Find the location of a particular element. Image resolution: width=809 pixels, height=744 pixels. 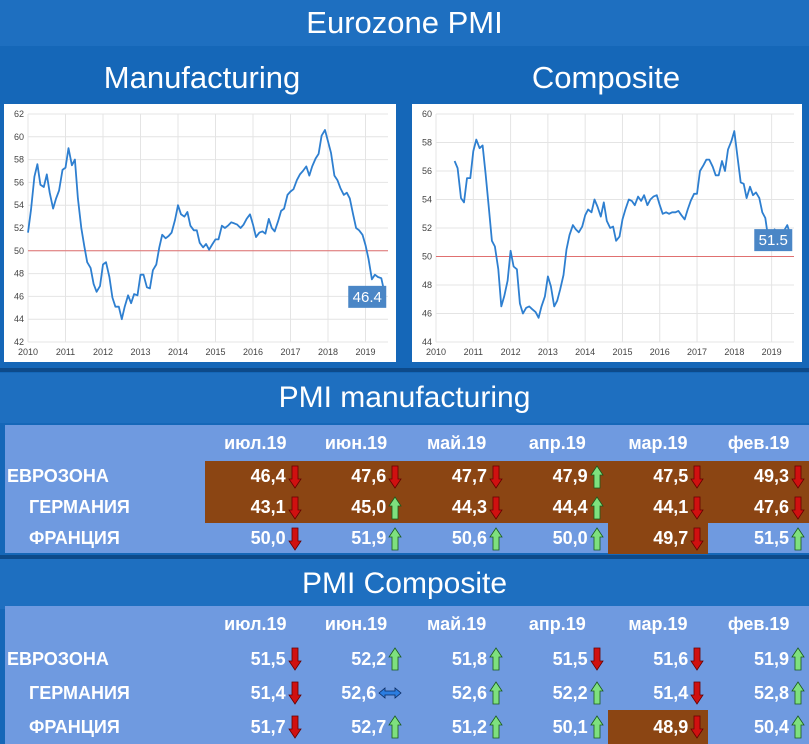

corner-cell is located at coordinates (105, 443).